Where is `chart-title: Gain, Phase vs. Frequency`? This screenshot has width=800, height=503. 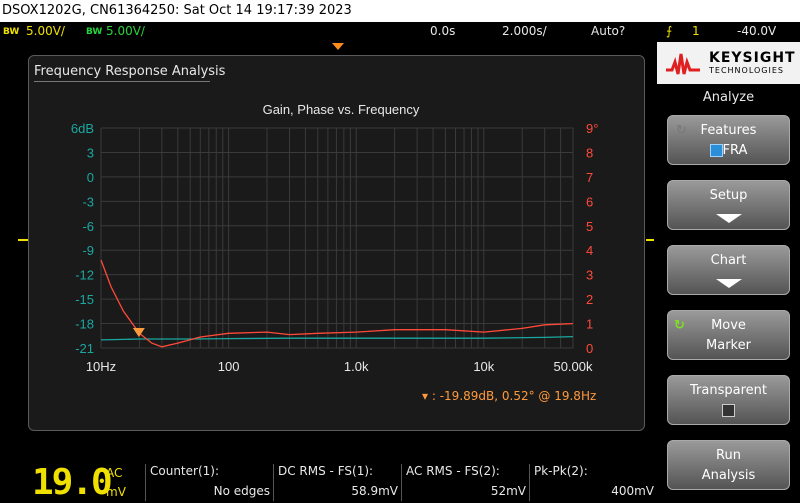 chart-title: Gain, Phase vs. Frequency is located at coordinates (341, 109).